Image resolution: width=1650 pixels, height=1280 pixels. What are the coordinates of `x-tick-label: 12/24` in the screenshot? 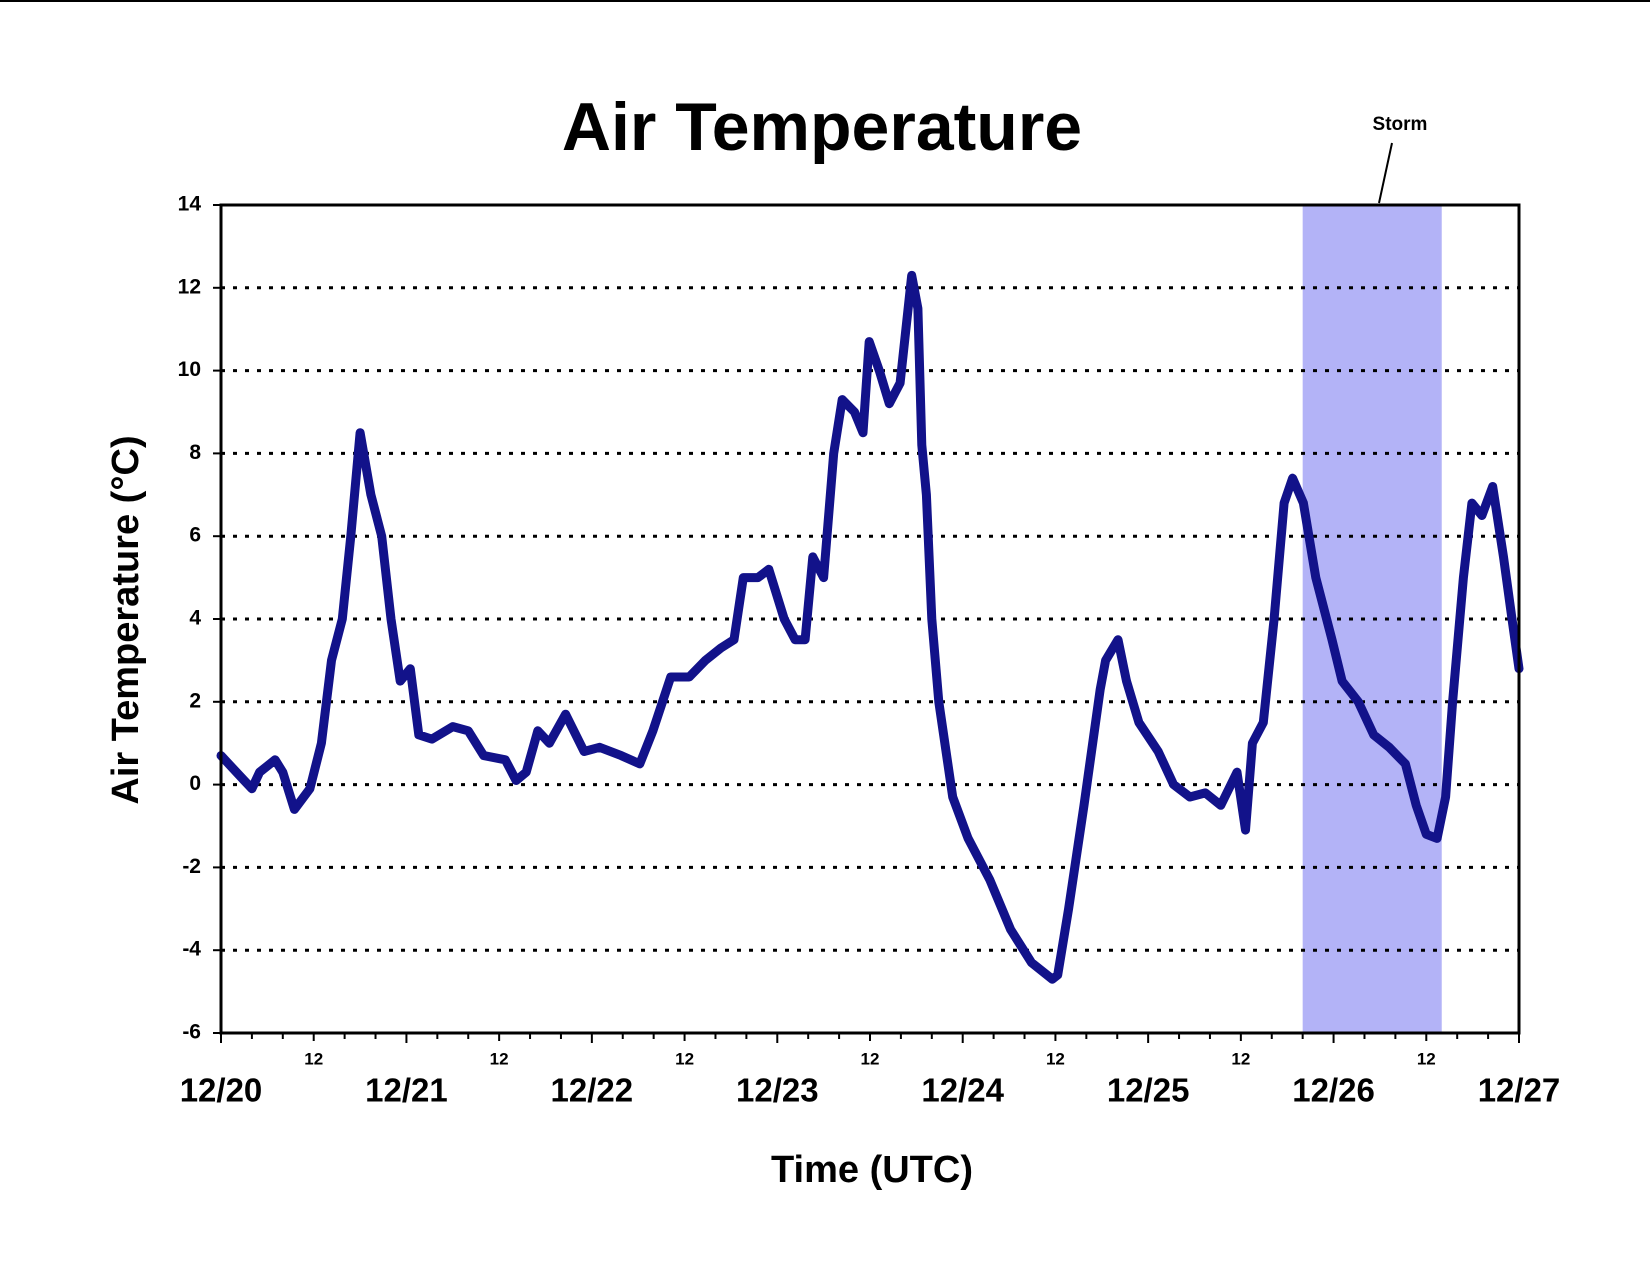 It's located at (962, 1090).